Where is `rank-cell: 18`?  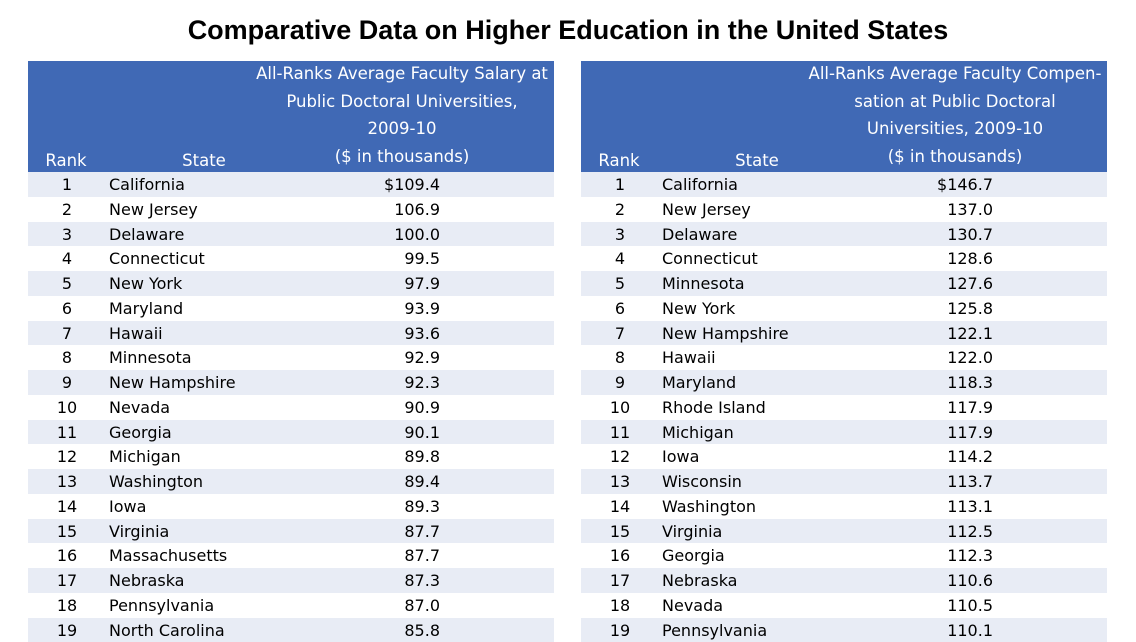 rank-cell: 18 is located at coordinates (620, 605).